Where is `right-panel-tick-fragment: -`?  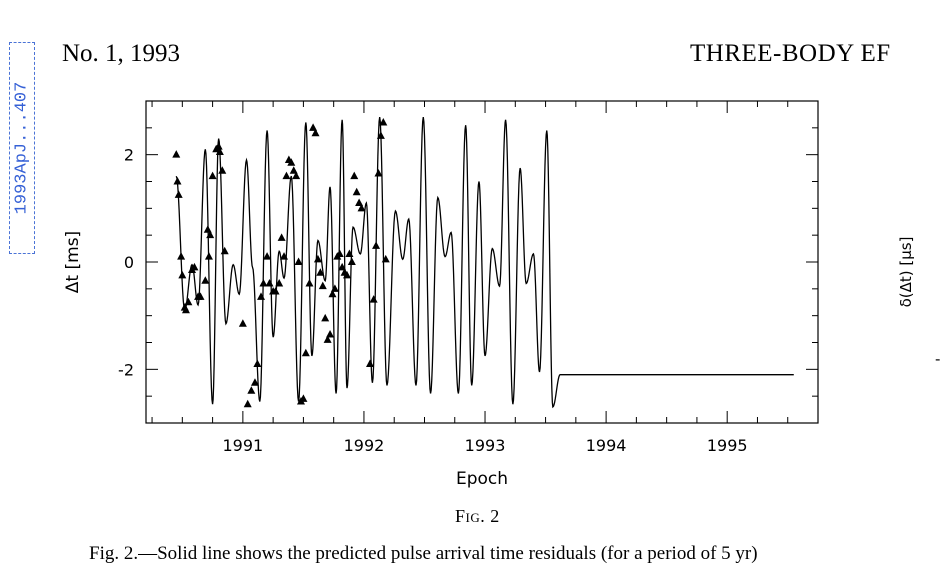 right-panel-tick-fragment: - is located at coordinates (938, 359).